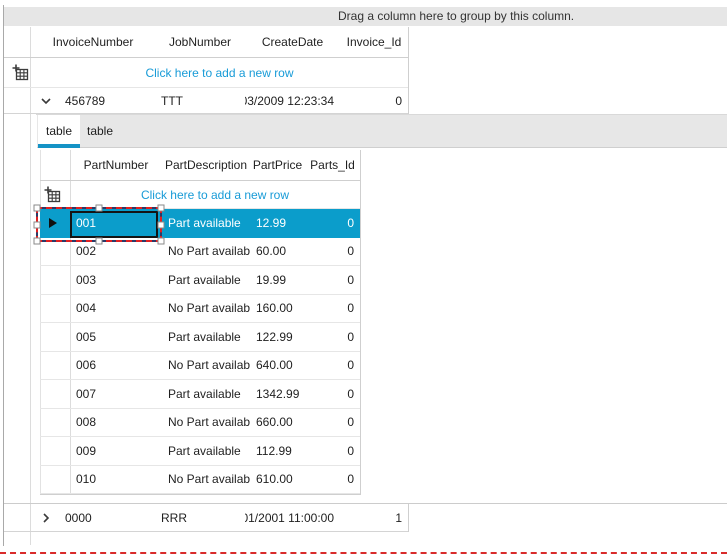 The image size is (727, 555). What do you see at coordinates (271, 279) in the screenshot?
I see `cell-partprice: 19.99` at bounding box center [271, 279].